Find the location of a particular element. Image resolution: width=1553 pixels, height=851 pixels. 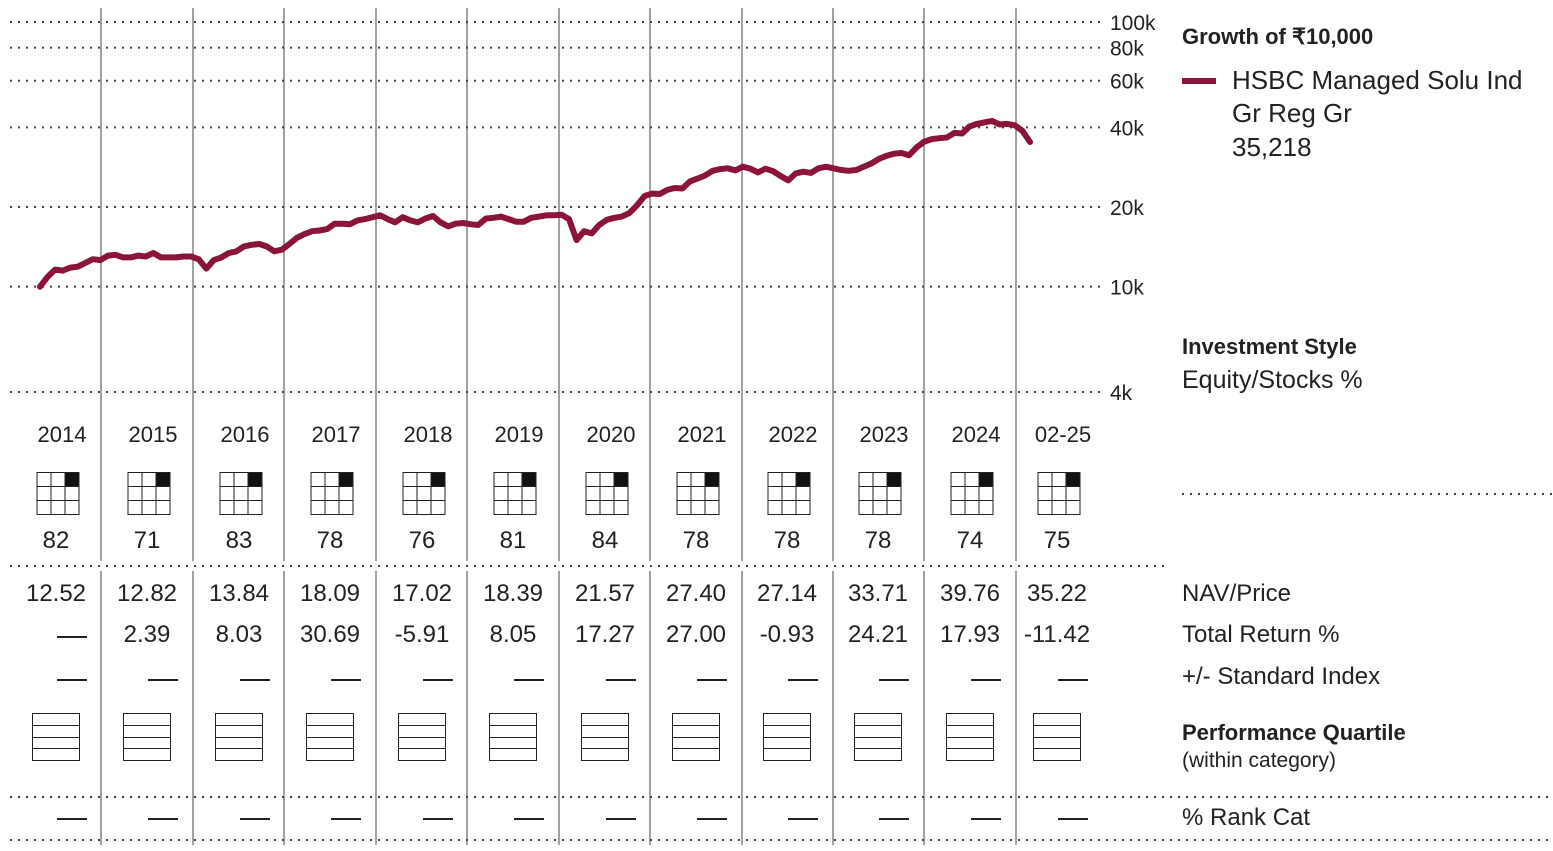

y-tick-label: 40k is located at coordinates (1127, 128).